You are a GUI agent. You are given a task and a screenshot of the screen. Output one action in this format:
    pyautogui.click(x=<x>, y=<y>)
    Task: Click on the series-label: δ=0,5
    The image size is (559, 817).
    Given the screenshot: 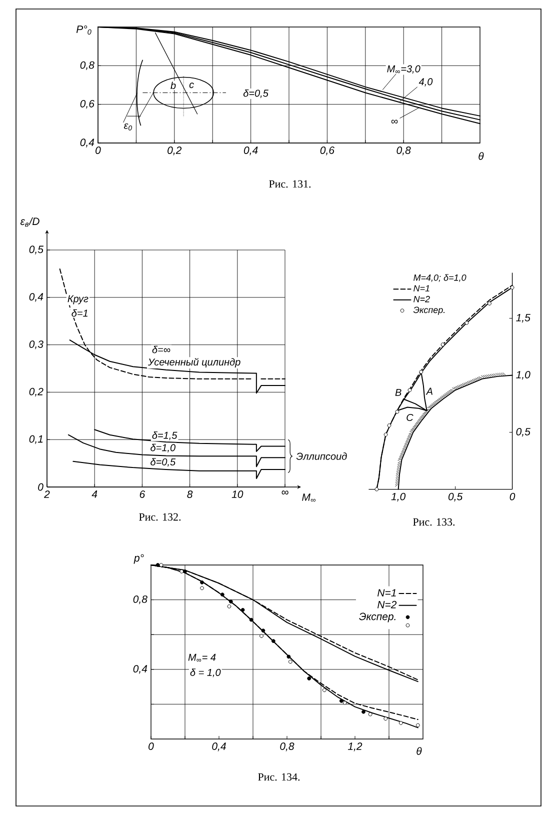 What is the action you would take?
    pyautogui.click(x=163, y=462)
    